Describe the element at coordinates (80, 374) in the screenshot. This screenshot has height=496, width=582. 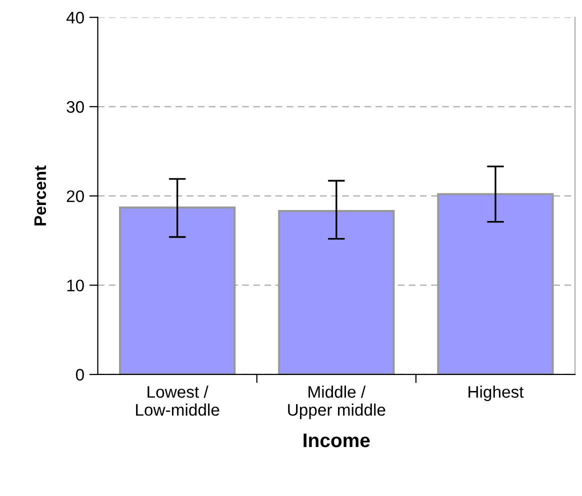
I see `y-tick-label: 0` at that location.